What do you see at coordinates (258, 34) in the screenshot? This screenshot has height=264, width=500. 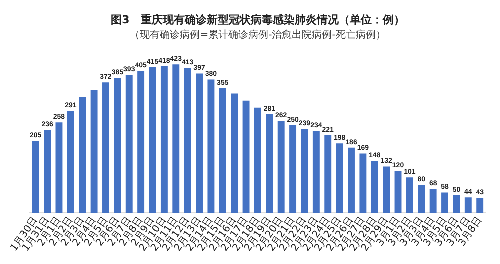 I see `chart-subtitle: （现有确诊病例=累计确诊病例-治愈出院病例-死亡病例）` at bounding box center [258, 34].